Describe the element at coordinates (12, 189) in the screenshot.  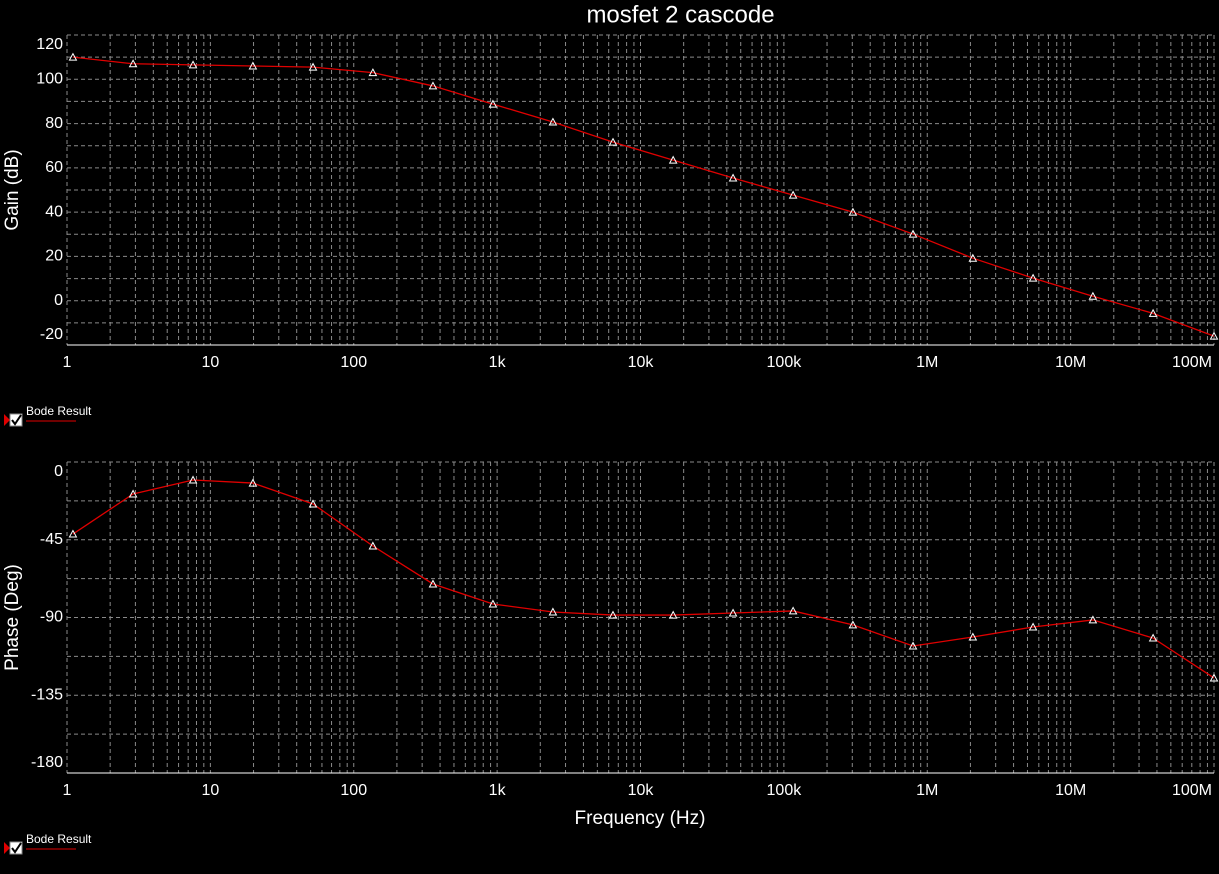
I see `y-axis-label: Gain (dB)` at that location.